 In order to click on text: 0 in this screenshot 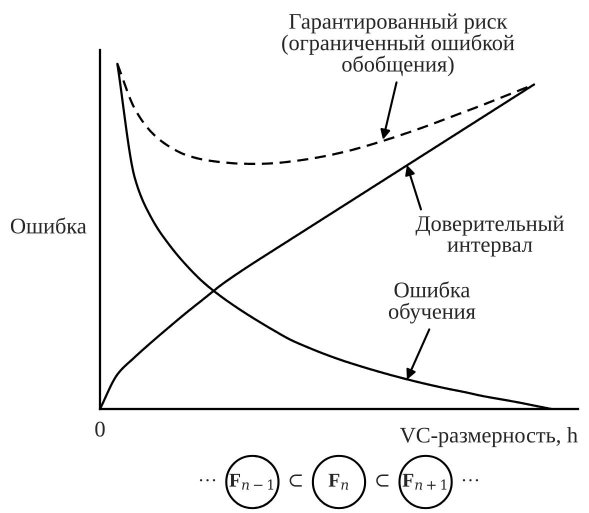, I will do `click(100, 429)`.